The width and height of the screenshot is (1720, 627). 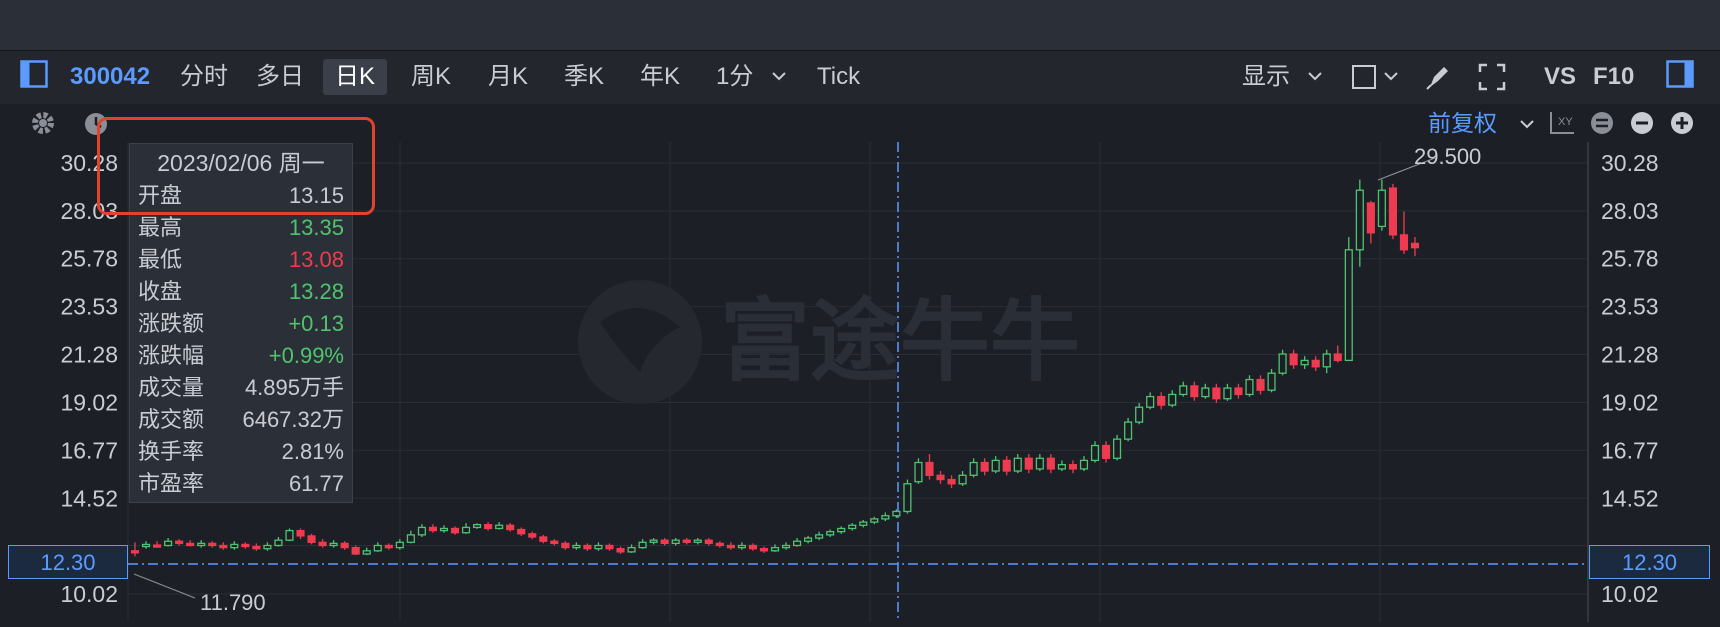 What do you see at coordinates (241, 196) in the screenshot?
I see `tooltip-row: 开盘 13.15` at bounding box center [241, 196].